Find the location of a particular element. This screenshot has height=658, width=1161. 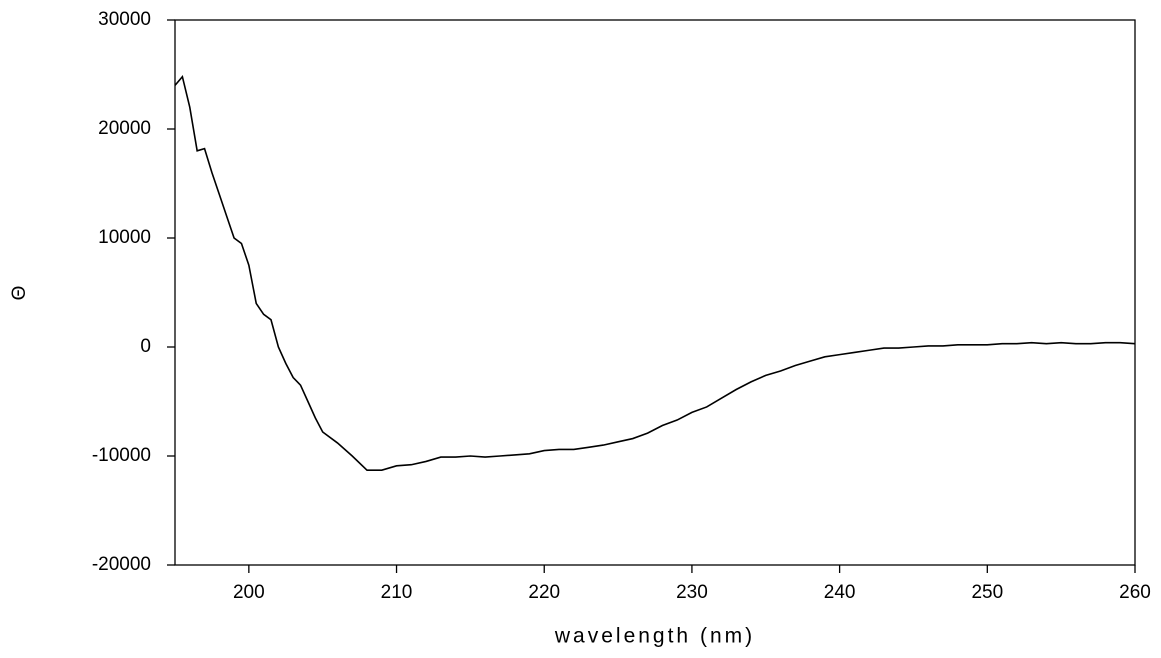

y-tick-label: 0 is located at coordinates (145, 346).